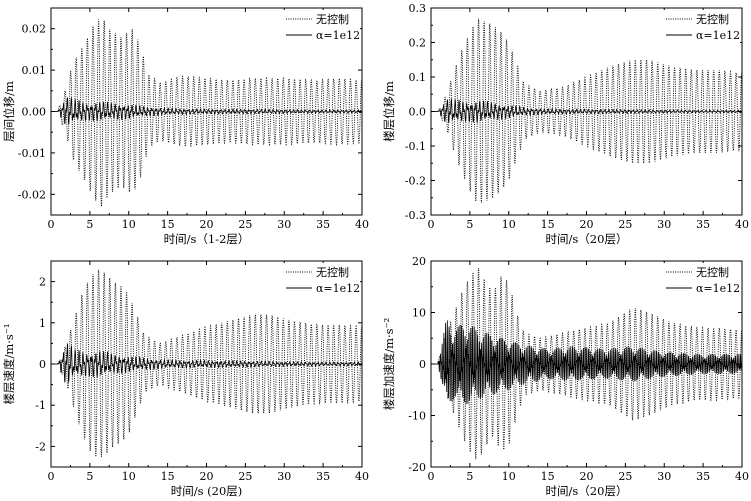  Describe the element at coordinates (418, 8) in the screenshot. I see `y-tick-label: 0.3` at that location.